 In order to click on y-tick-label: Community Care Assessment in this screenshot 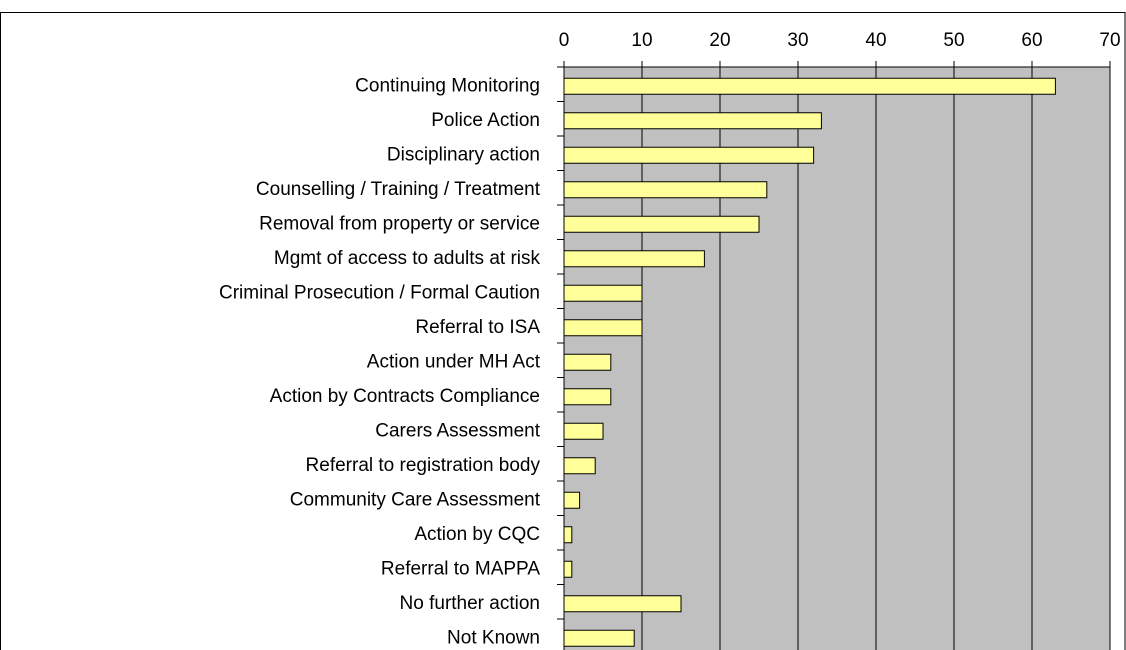, I will do `click(415, 499)`.